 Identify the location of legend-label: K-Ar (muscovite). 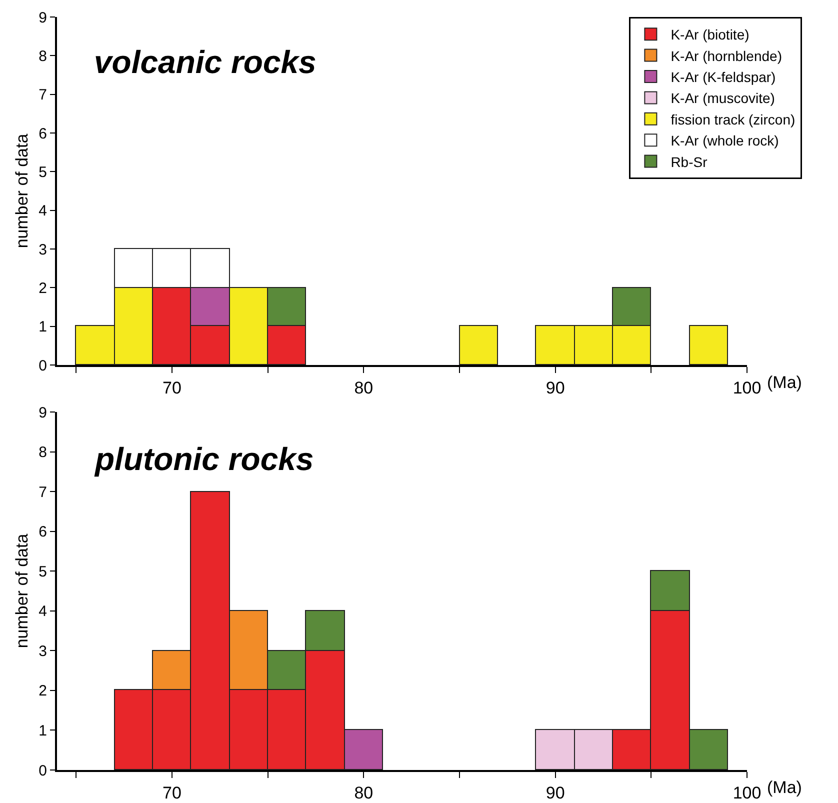
(722, 98).